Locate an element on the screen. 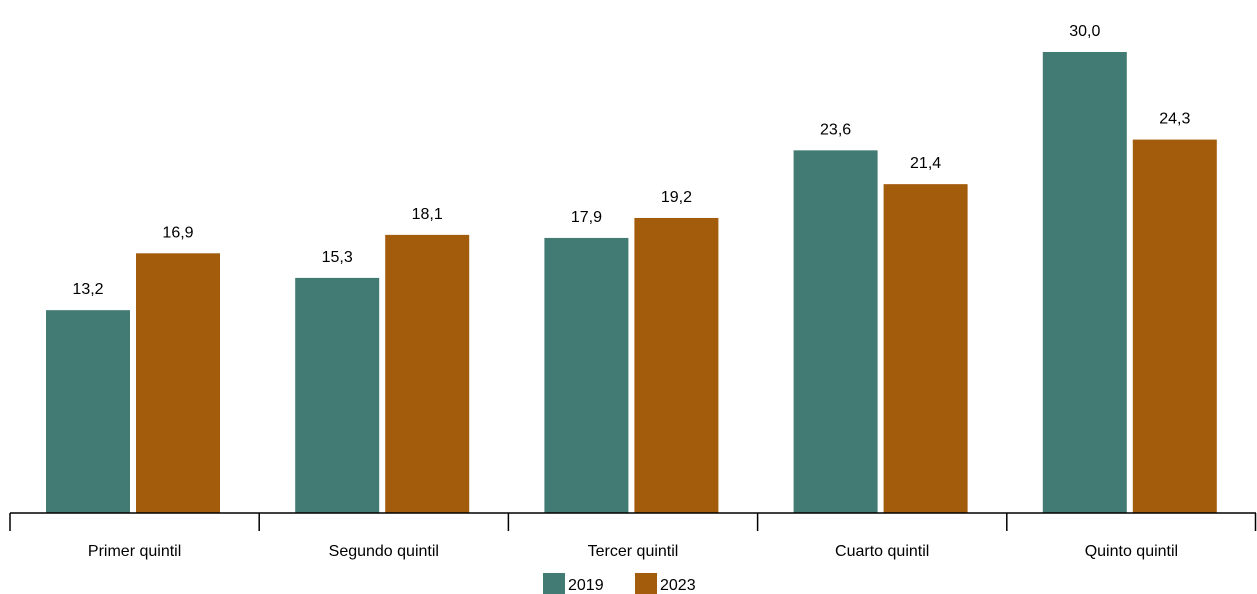 The height and width of the screenshot is (594, 1257). legend-label-2019: 2019 is located at coordinates (586, 585).